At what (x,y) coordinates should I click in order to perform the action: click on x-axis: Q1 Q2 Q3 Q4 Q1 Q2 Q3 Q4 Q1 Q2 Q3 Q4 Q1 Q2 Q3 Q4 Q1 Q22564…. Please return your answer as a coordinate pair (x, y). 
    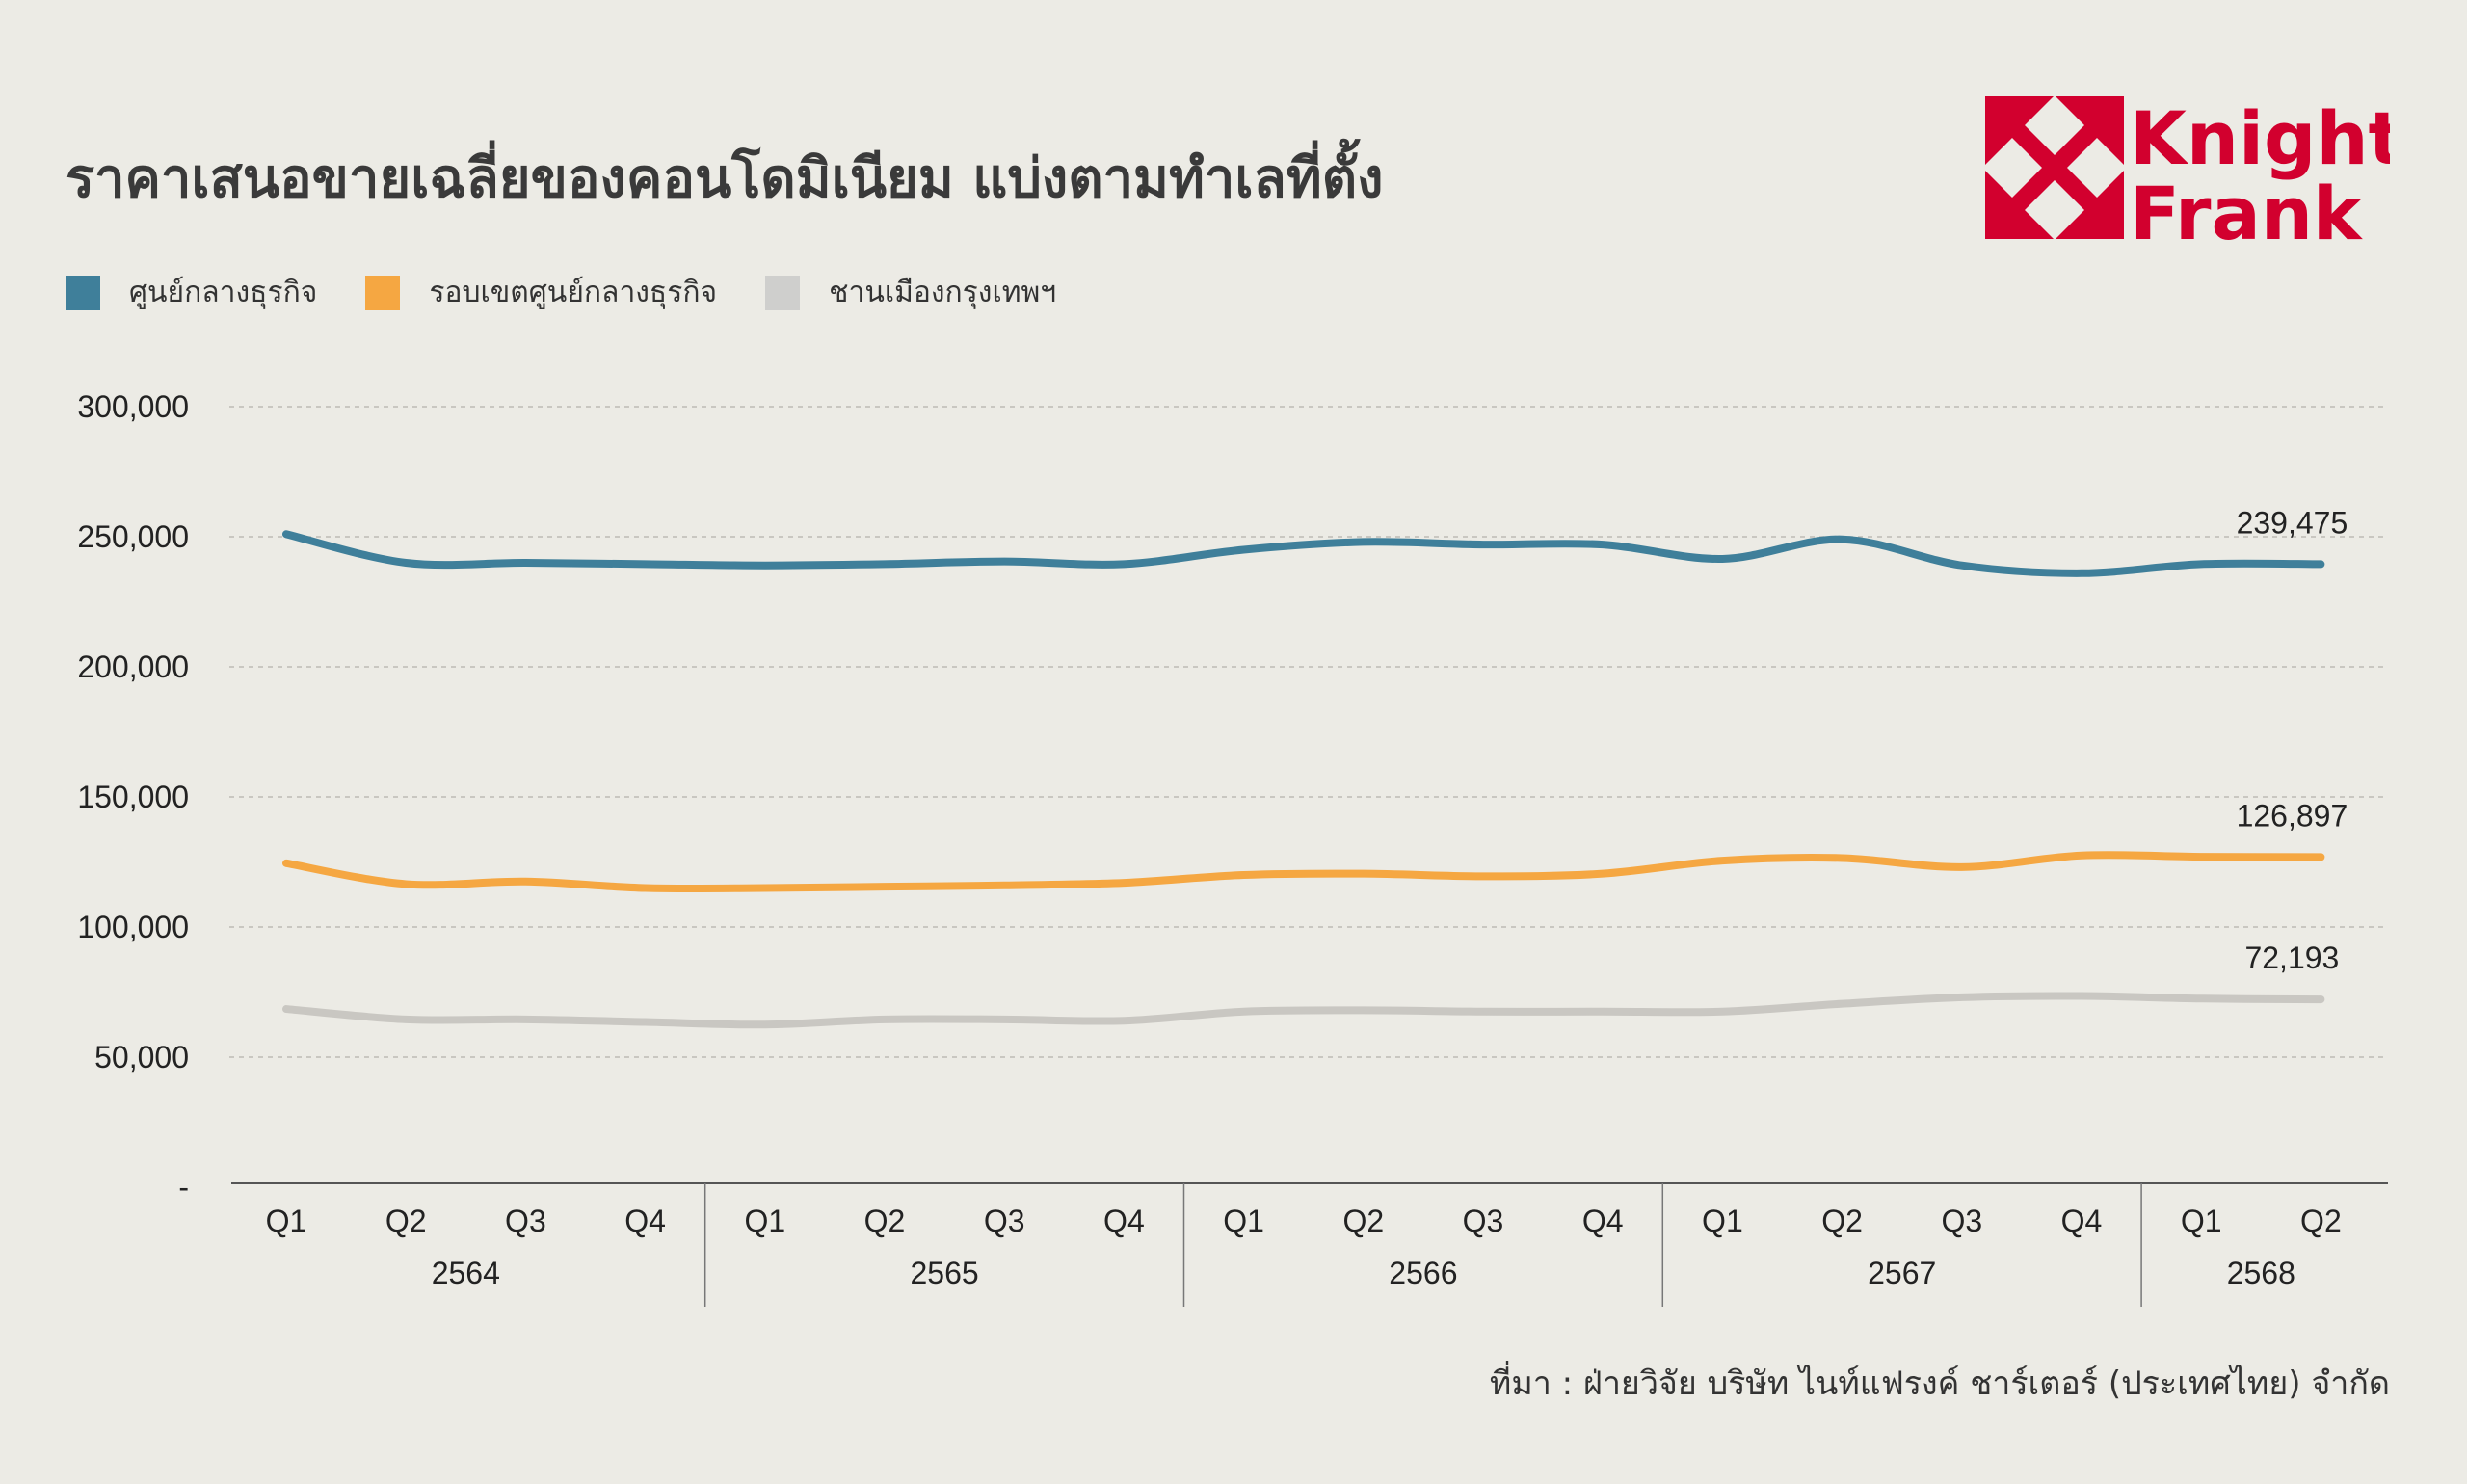
    Looking at the image, I should click on (1309, 1244).